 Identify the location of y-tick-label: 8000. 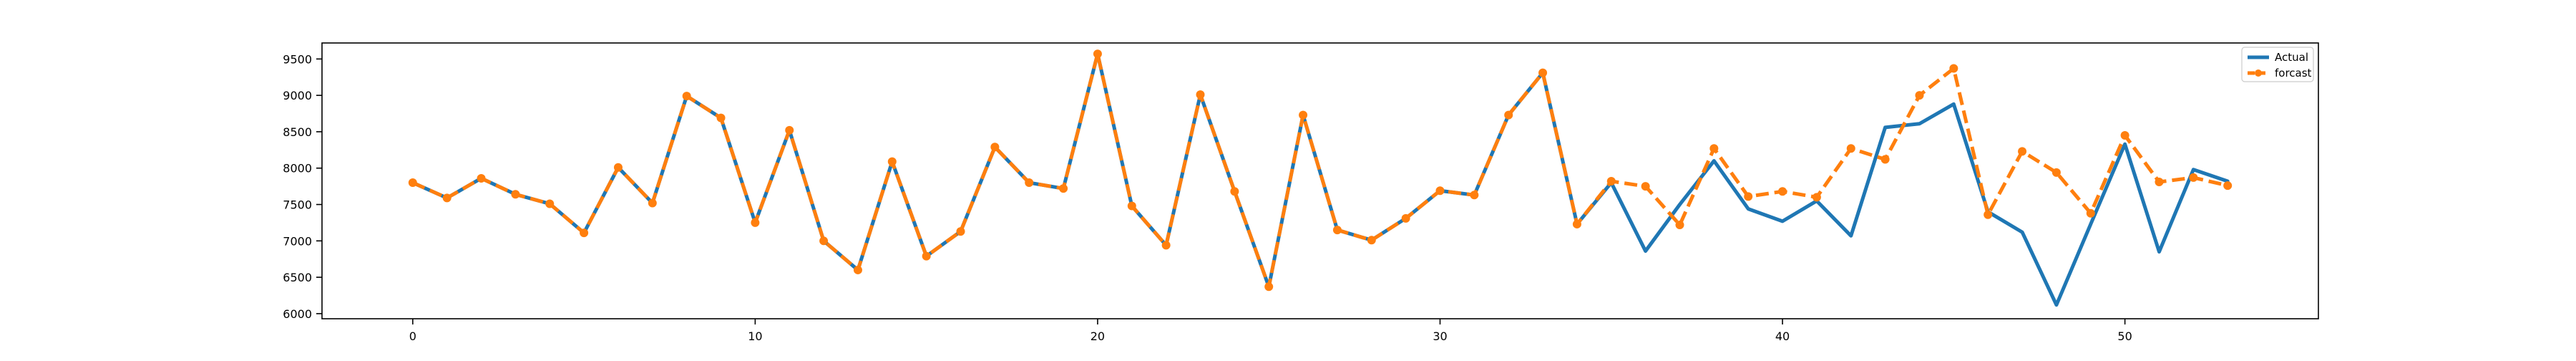
(297, 168).